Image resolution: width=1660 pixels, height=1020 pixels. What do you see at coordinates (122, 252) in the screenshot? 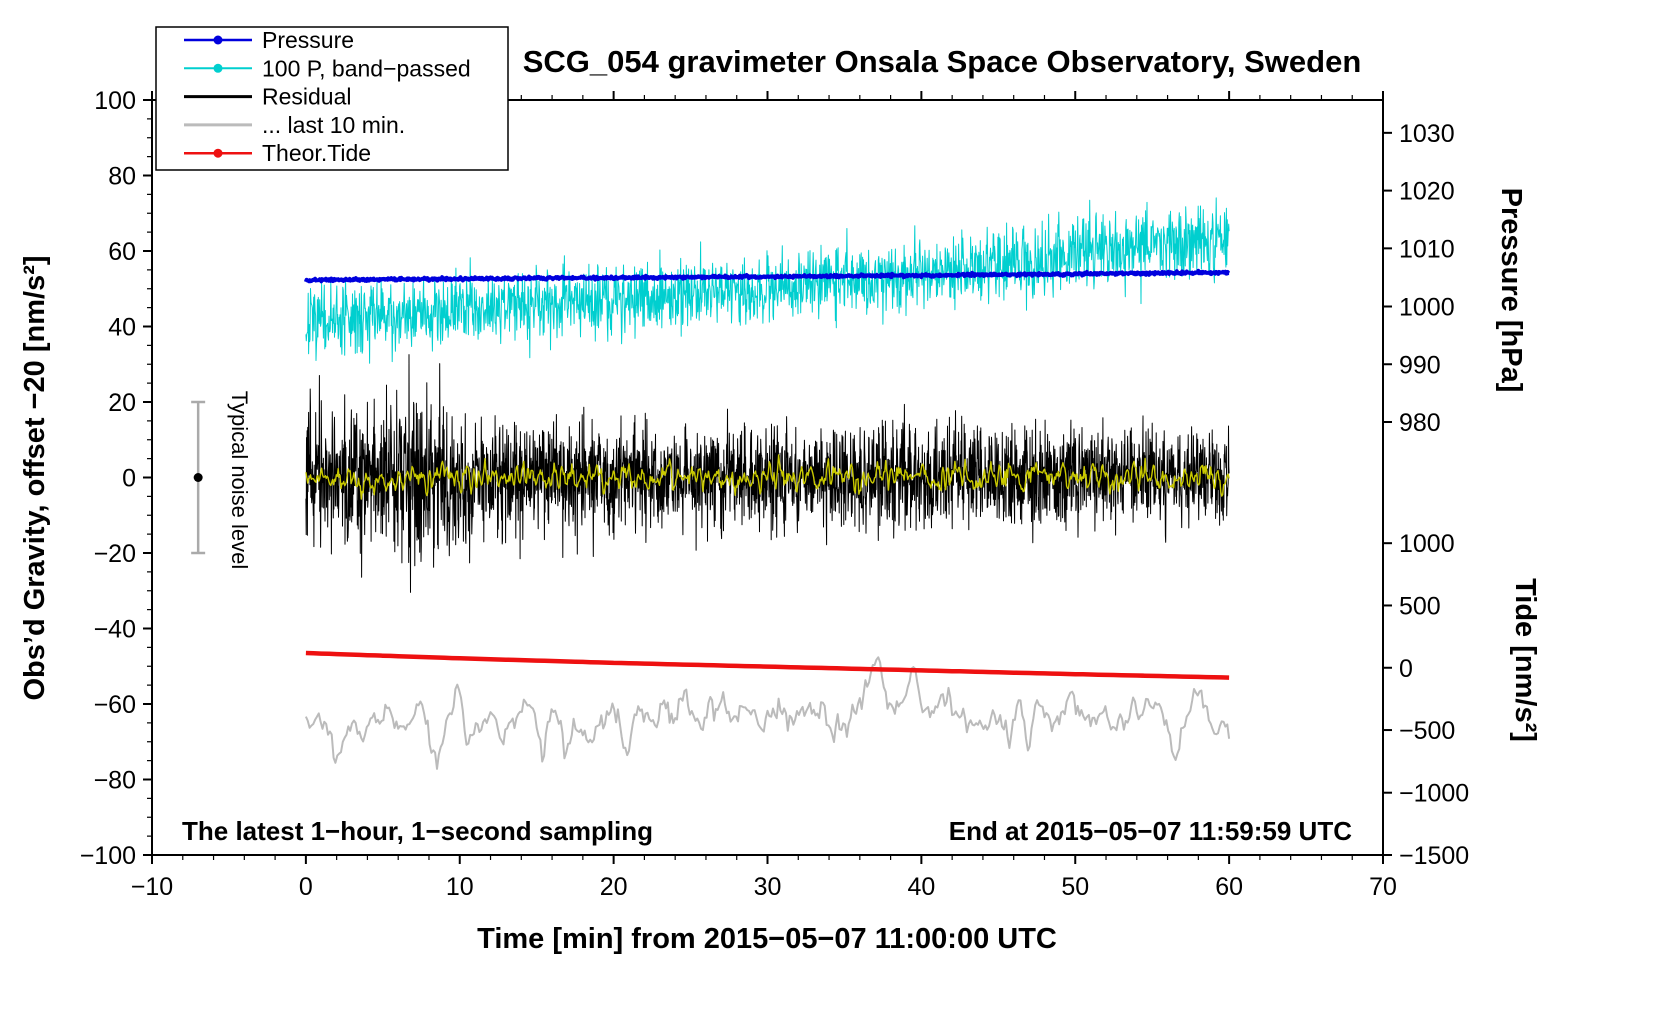
I see `y-left-tick-label: 60` at bounding box center [122, 252].